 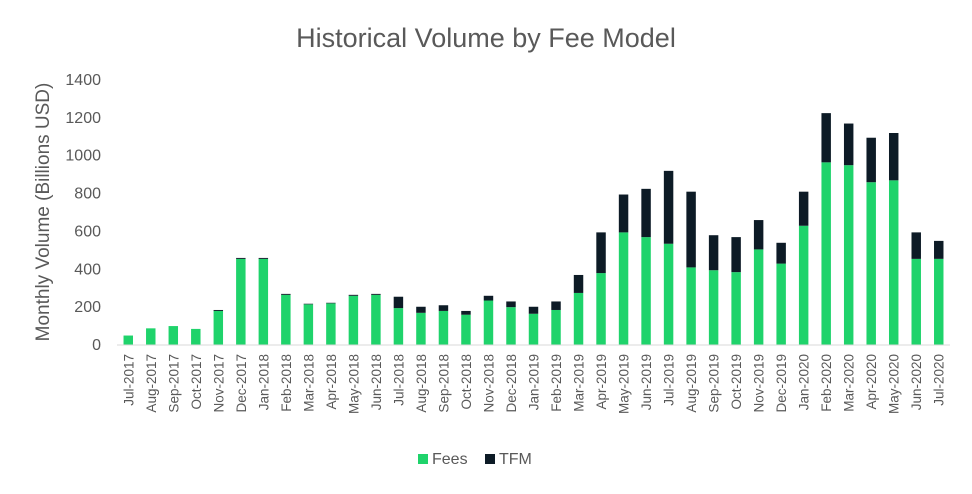 I want to click on bar-fees-jun-2018, so click(x=376, y=319).